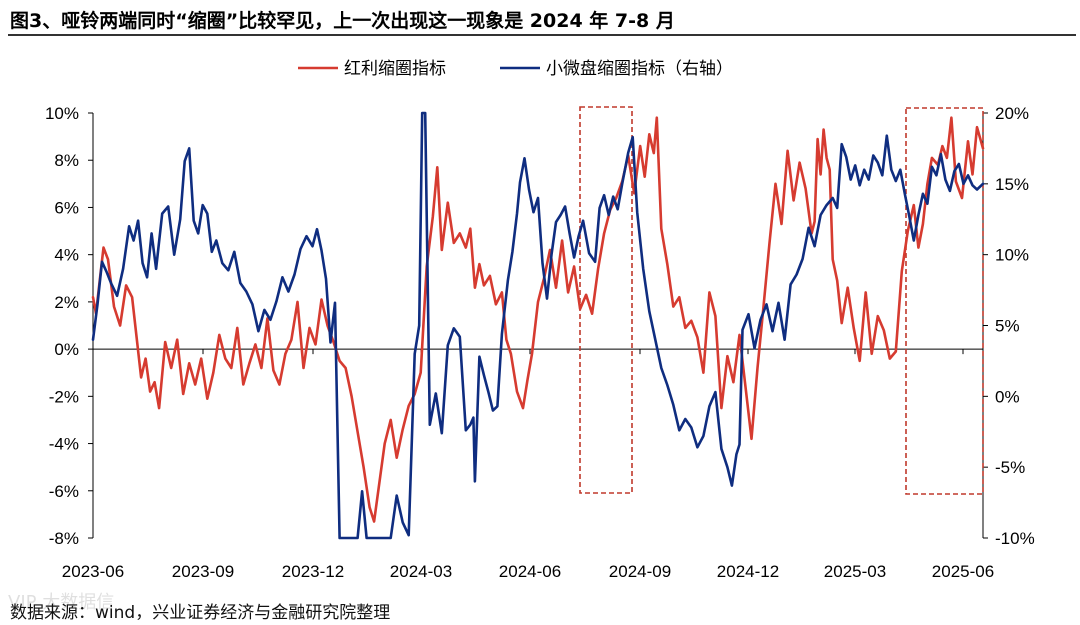  What do you see at coordinates (944, 301) in the screenshot?
I see `highlight-box` at bounding box center [944, 301].